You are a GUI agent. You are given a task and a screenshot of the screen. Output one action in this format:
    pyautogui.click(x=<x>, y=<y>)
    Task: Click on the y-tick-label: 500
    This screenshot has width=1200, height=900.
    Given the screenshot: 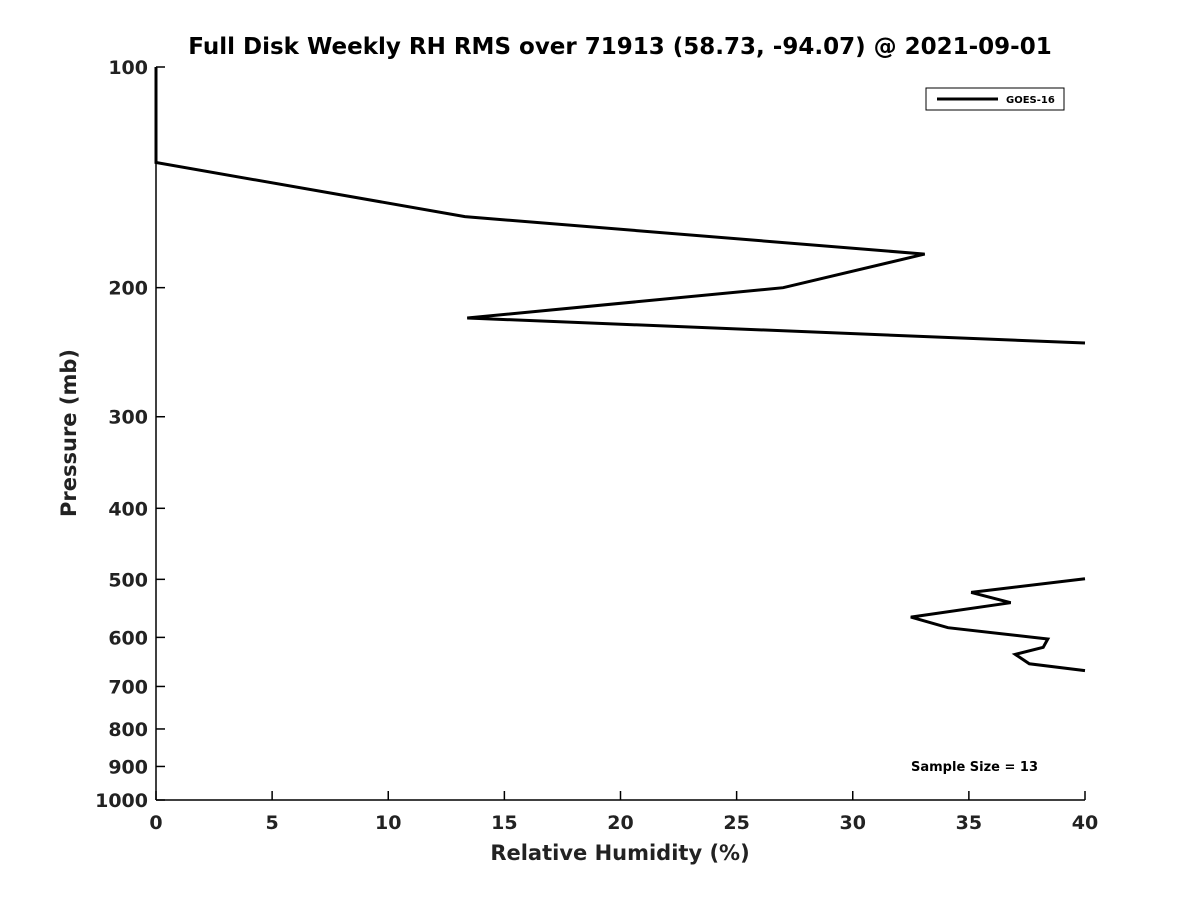 What is the action you would take?
    pyautogui.click(x=128, y=580)
    